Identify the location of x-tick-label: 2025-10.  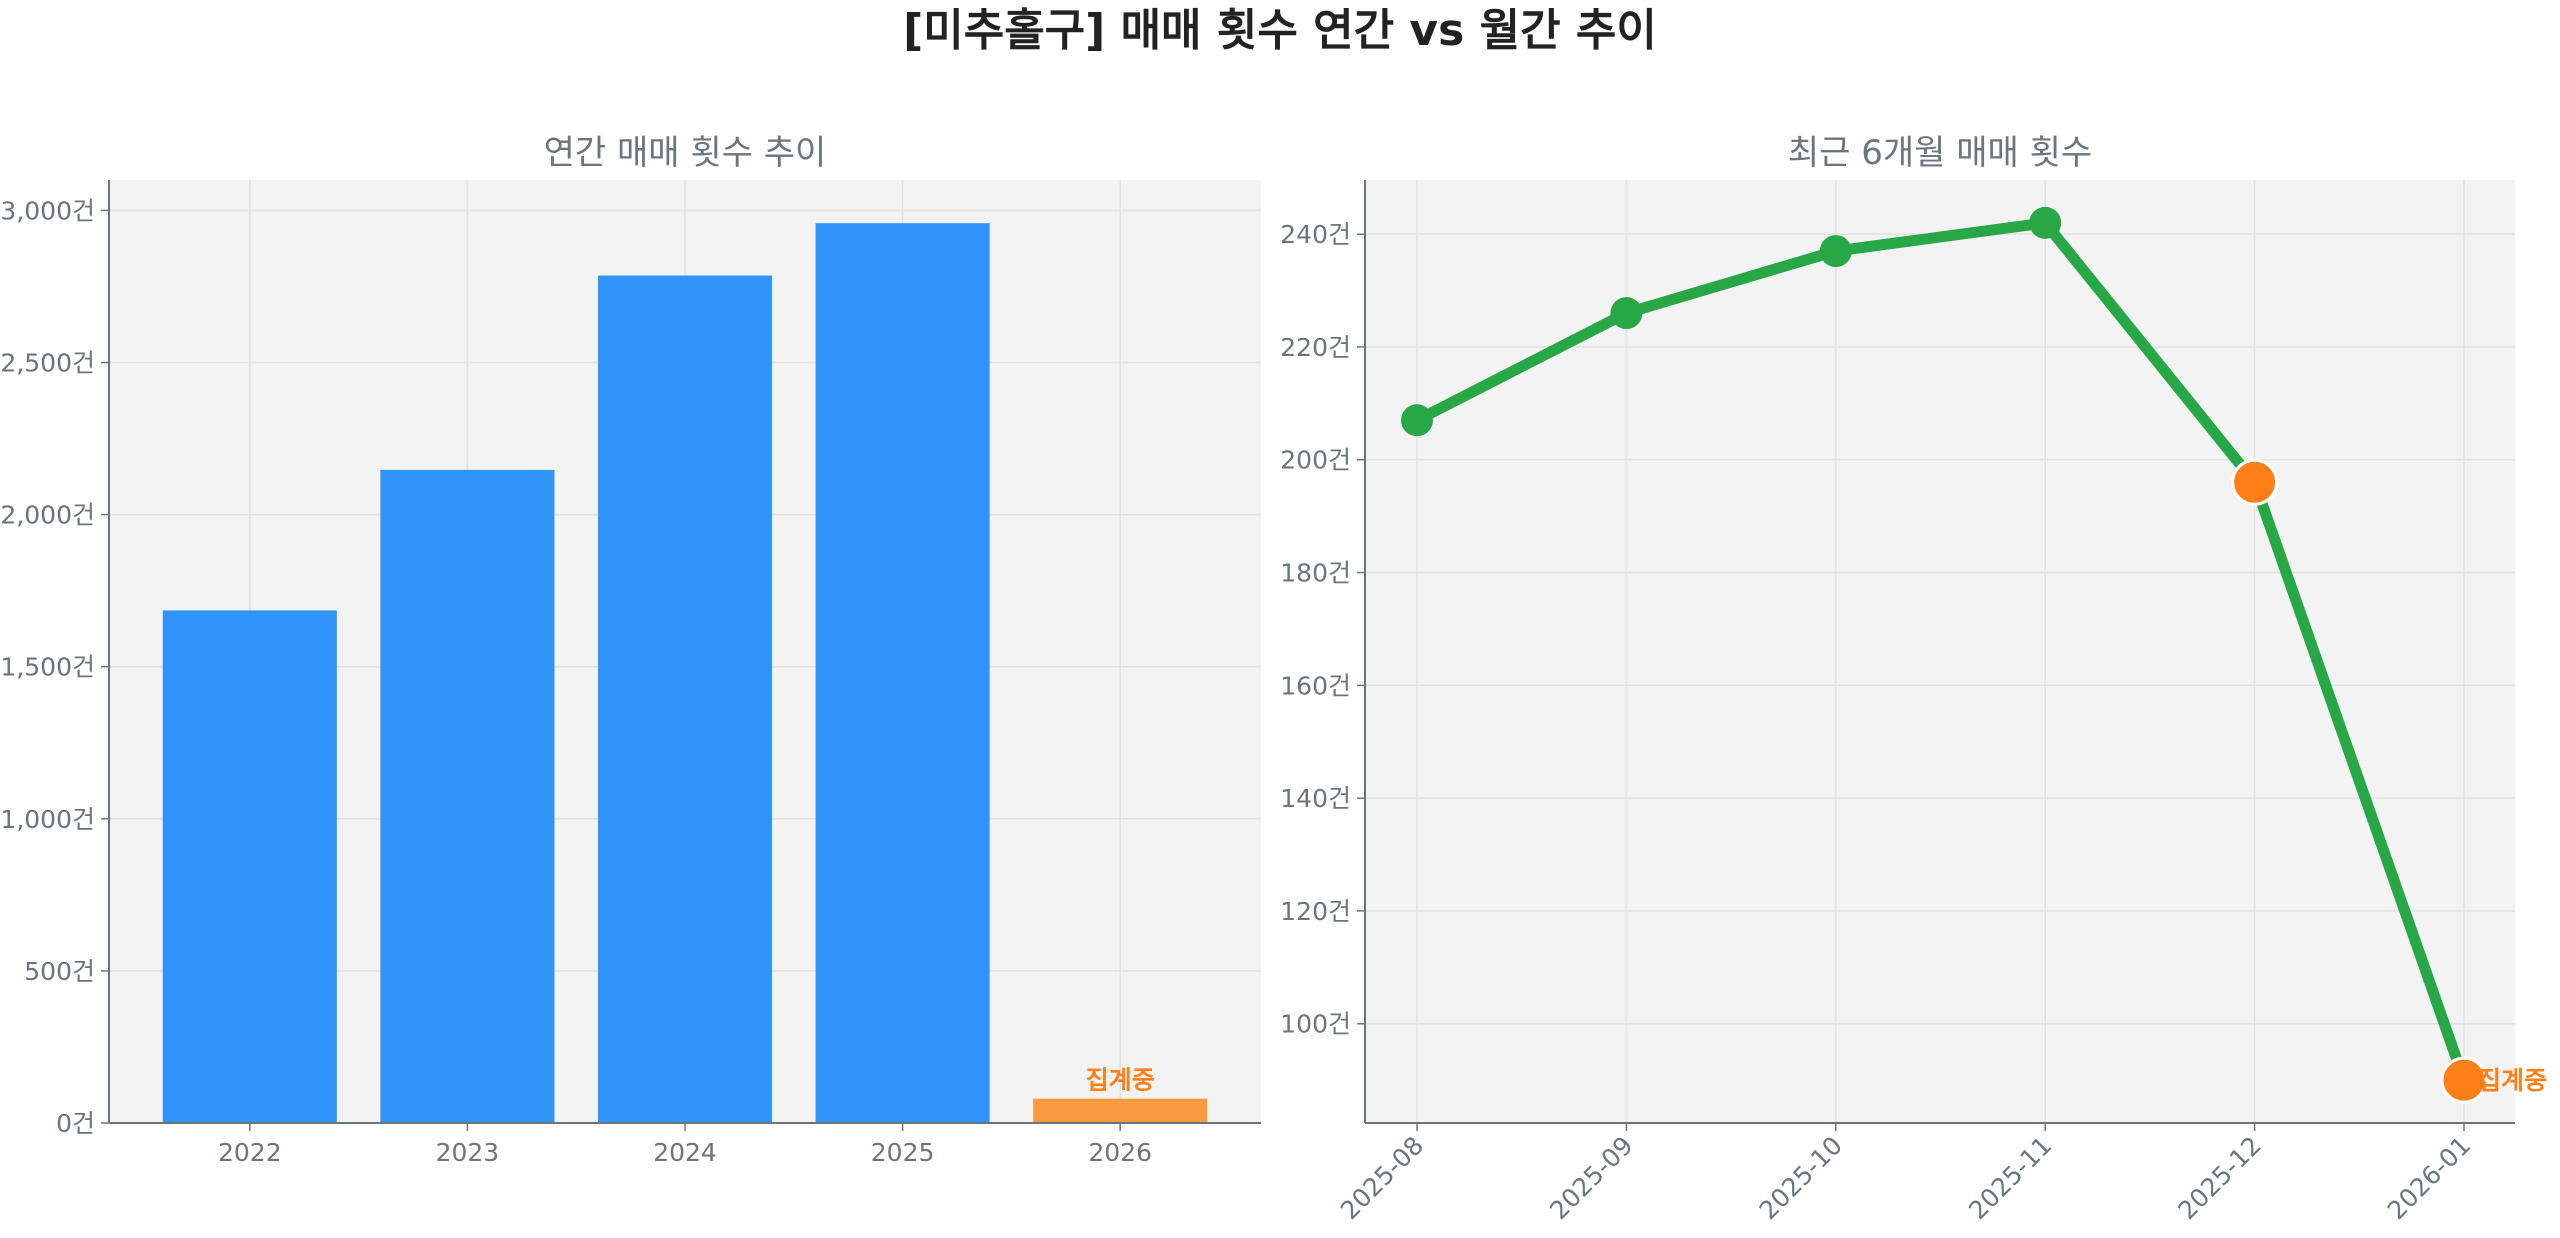
(1801, 1178).